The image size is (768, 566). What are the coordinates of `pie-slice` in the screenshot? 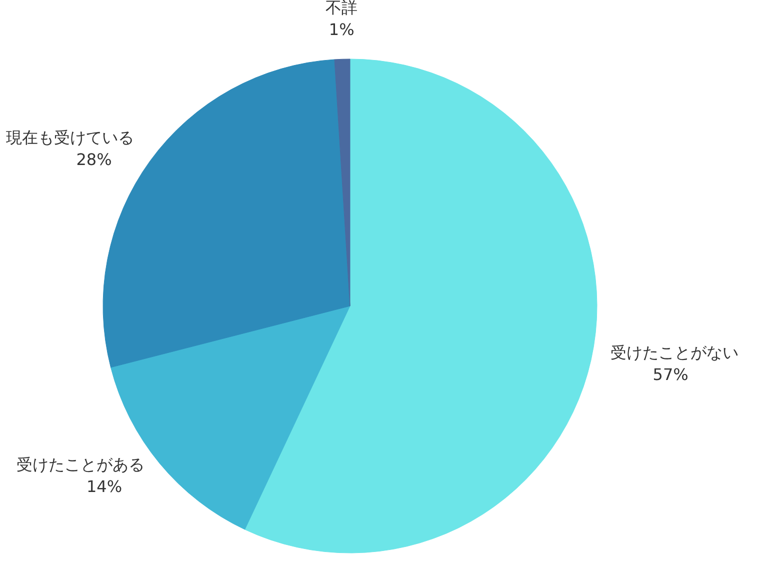 It's located at (342, 182).